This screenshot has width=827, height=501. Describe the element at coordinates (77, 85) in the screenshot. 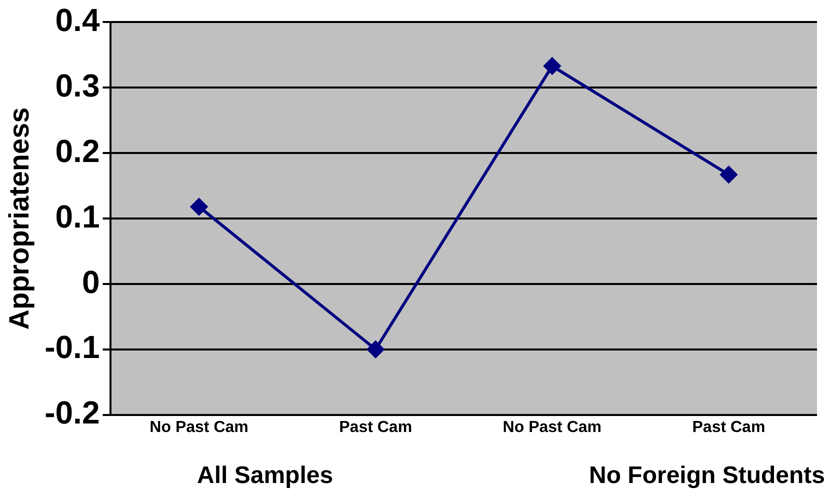

I see `y-tick-label: 0.3` at that location.